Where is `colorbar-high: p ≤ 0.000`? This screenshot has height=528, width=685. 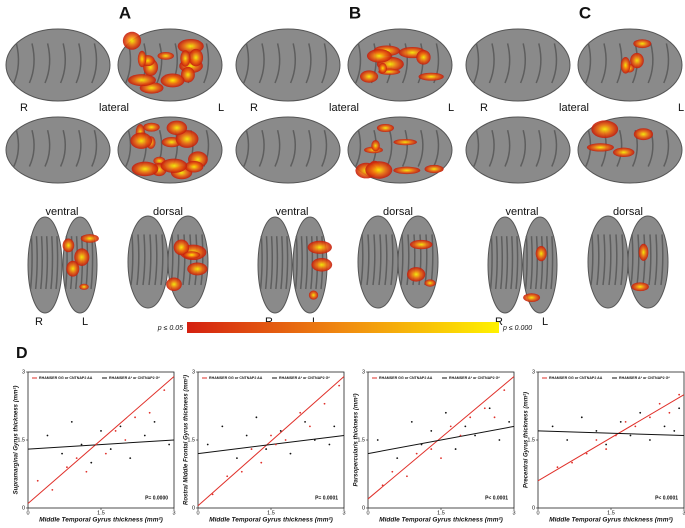 colorbar-high: p ≤ 0.000 is located at coordinates (517, 328).